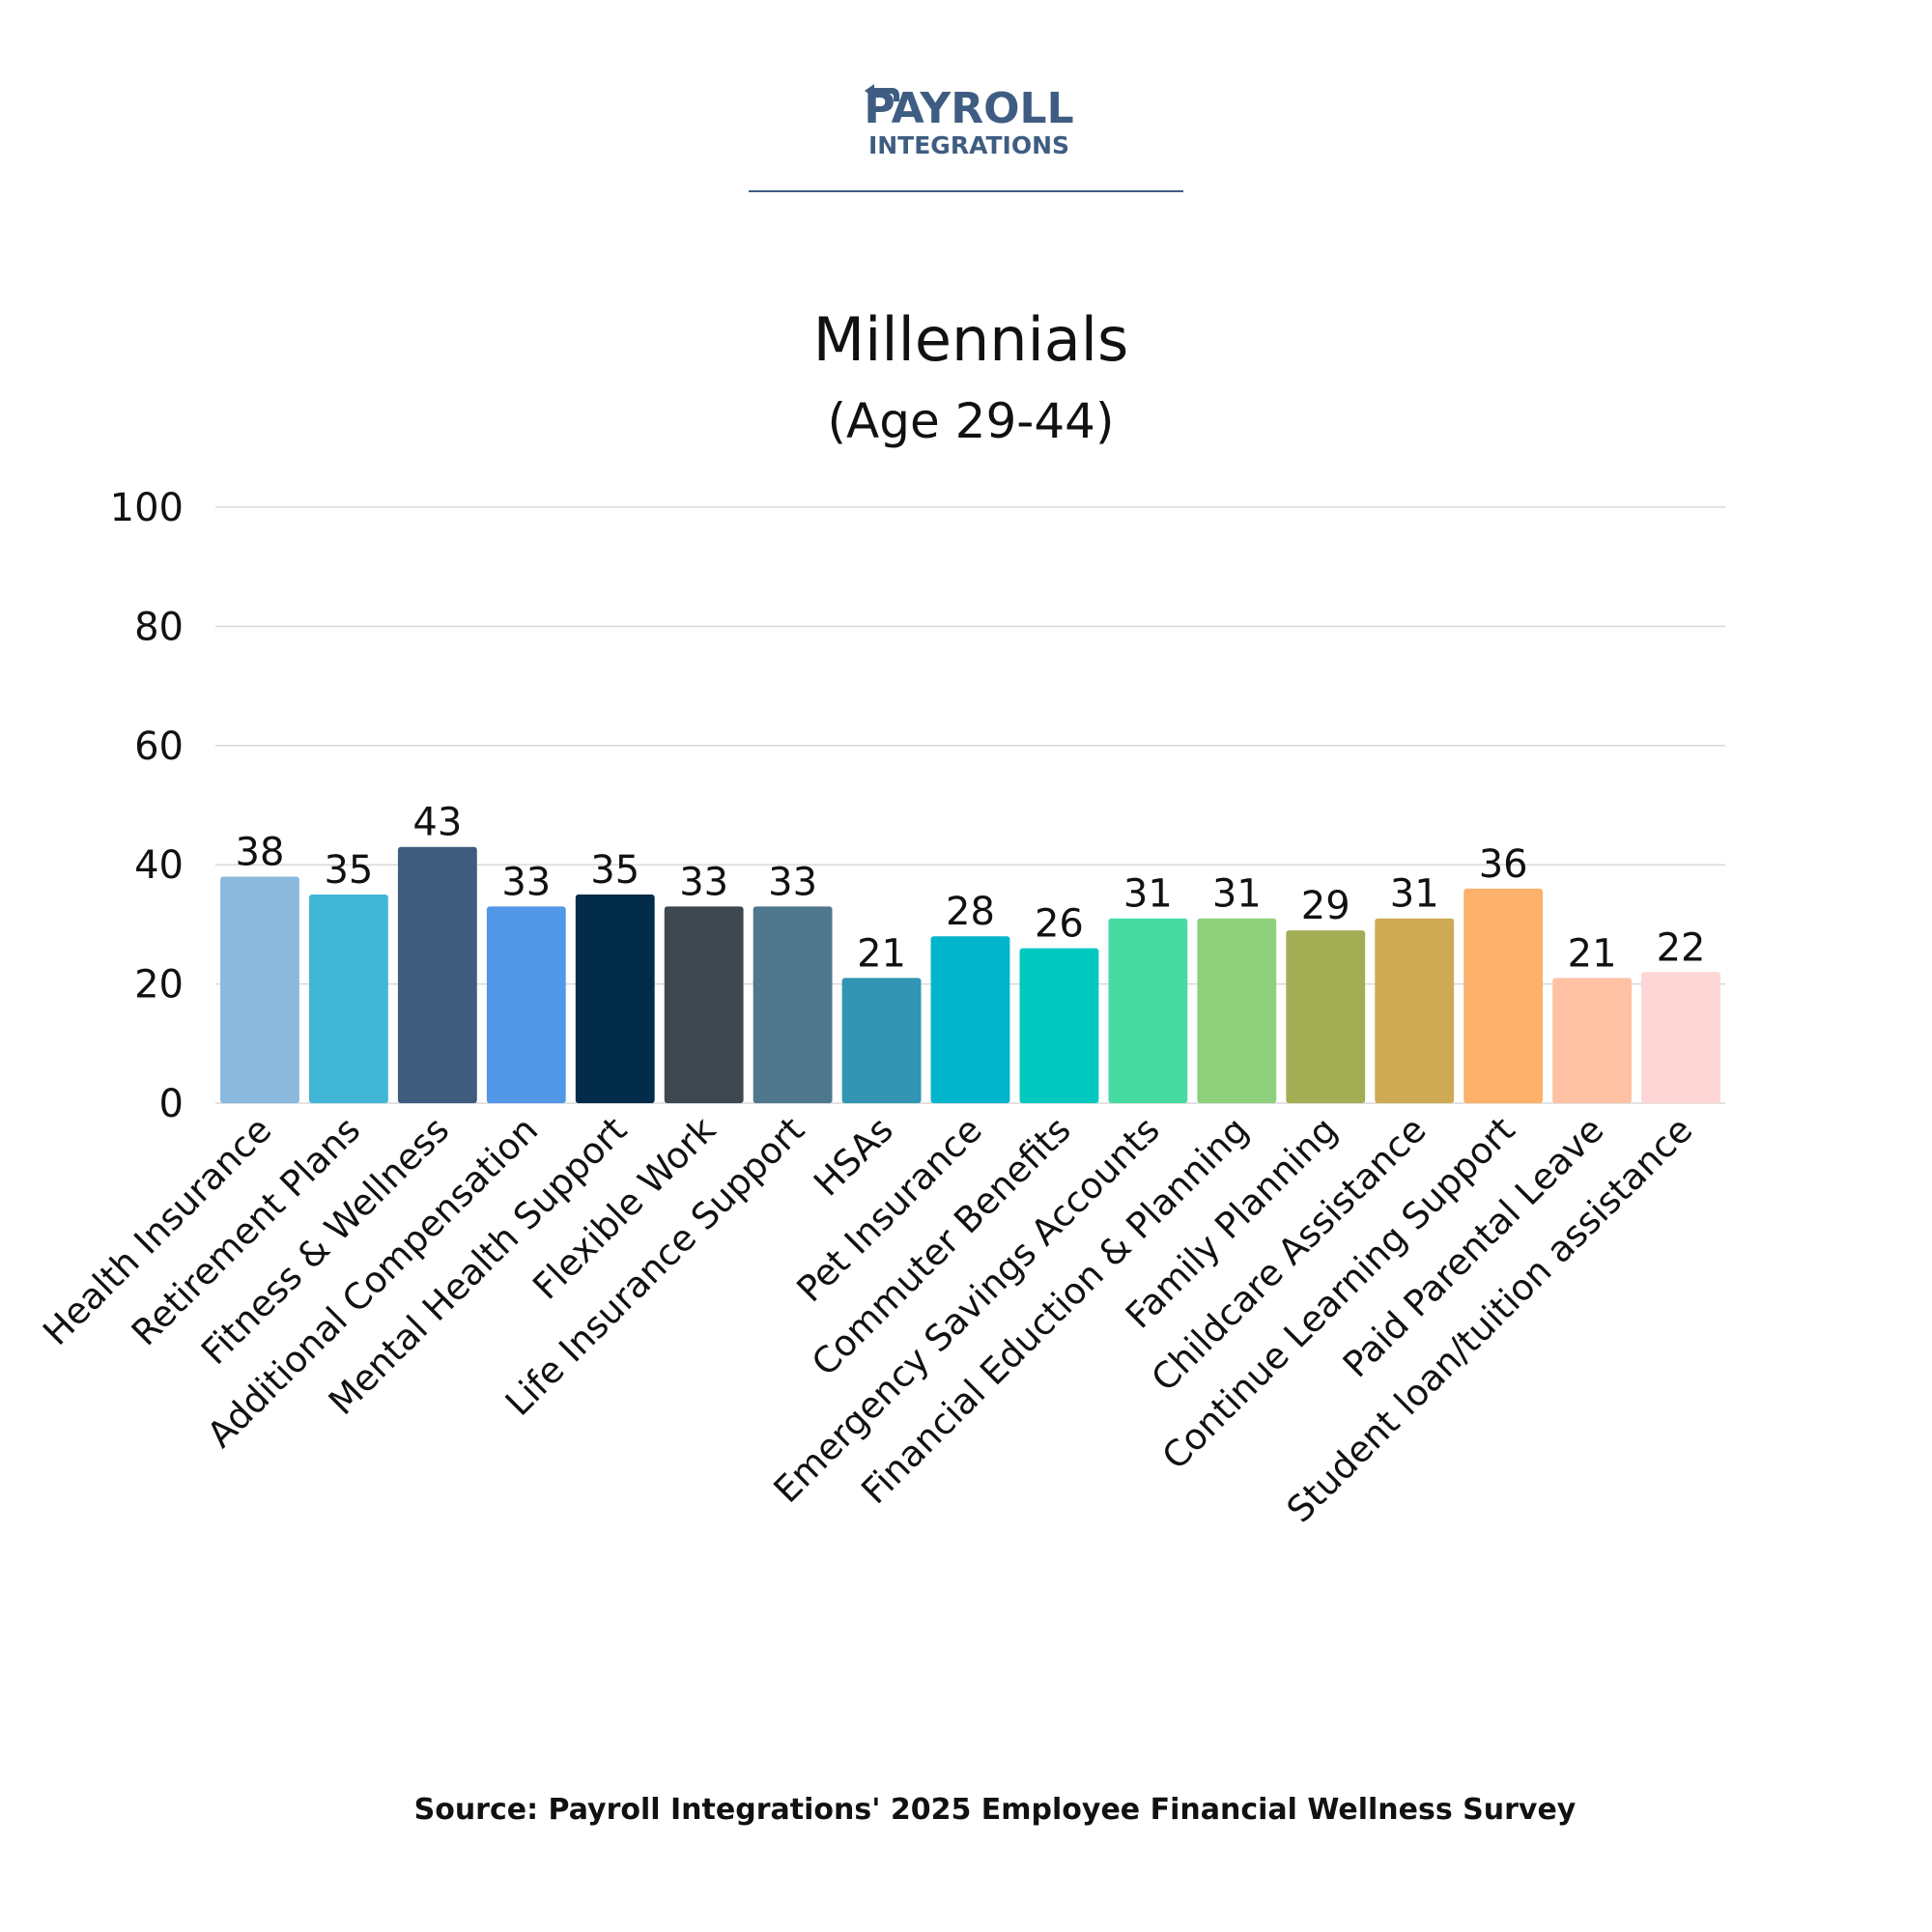 This screenshot has height=1932, width=1932. Describe the element at coordinates (159, 746) in the screenshot. I see `y-tick-label: 60` at that location.